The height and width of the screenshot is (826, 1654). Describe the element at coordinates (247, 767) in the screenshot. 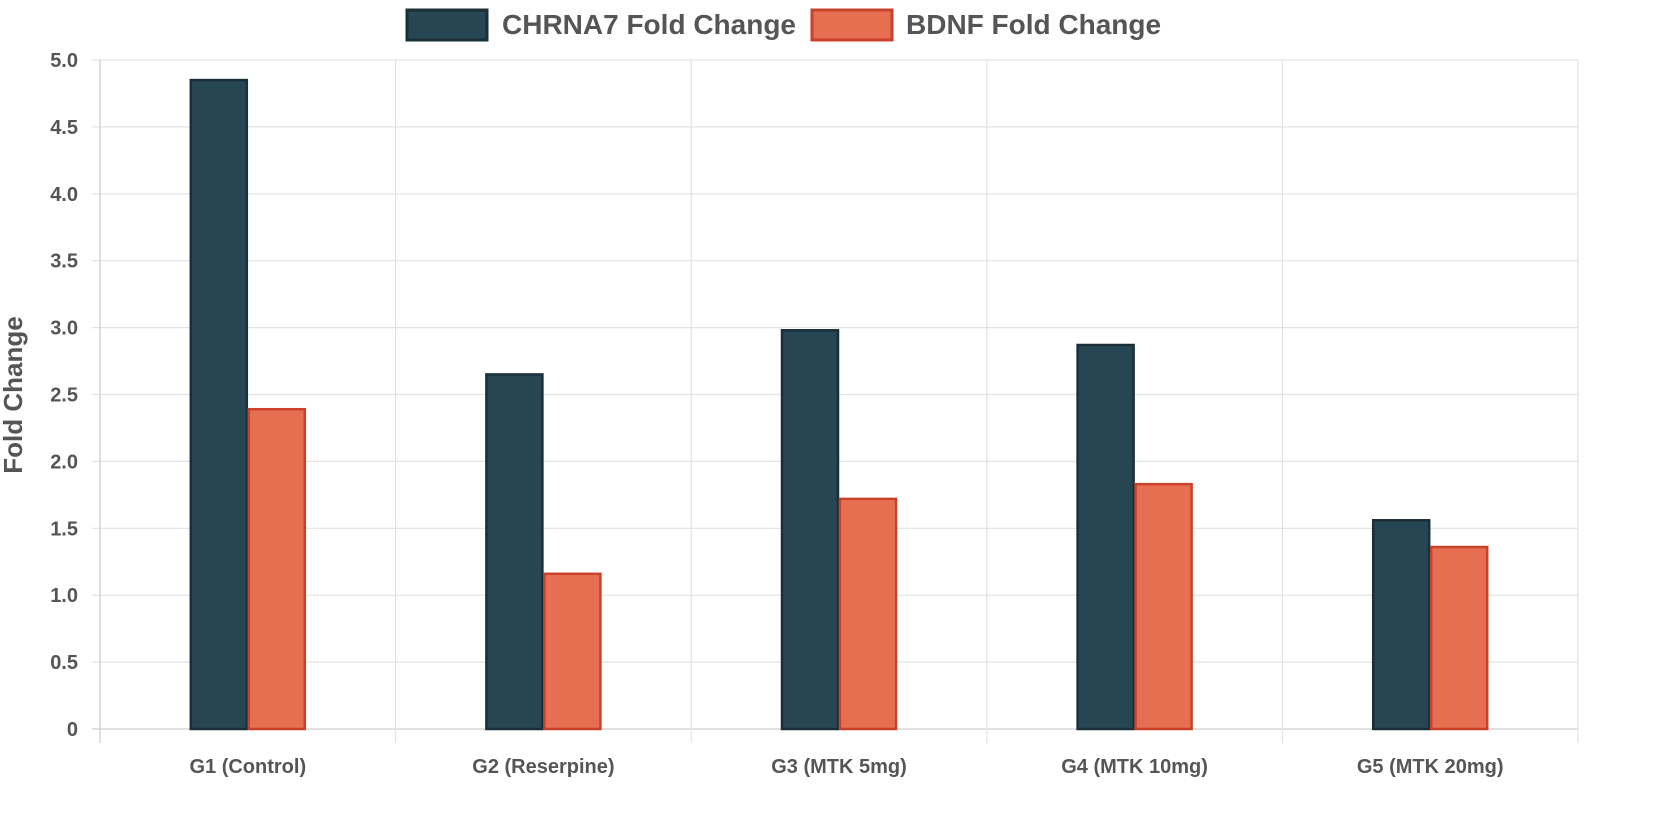

I see `x-tick-label: G1 (Control)` at that location.